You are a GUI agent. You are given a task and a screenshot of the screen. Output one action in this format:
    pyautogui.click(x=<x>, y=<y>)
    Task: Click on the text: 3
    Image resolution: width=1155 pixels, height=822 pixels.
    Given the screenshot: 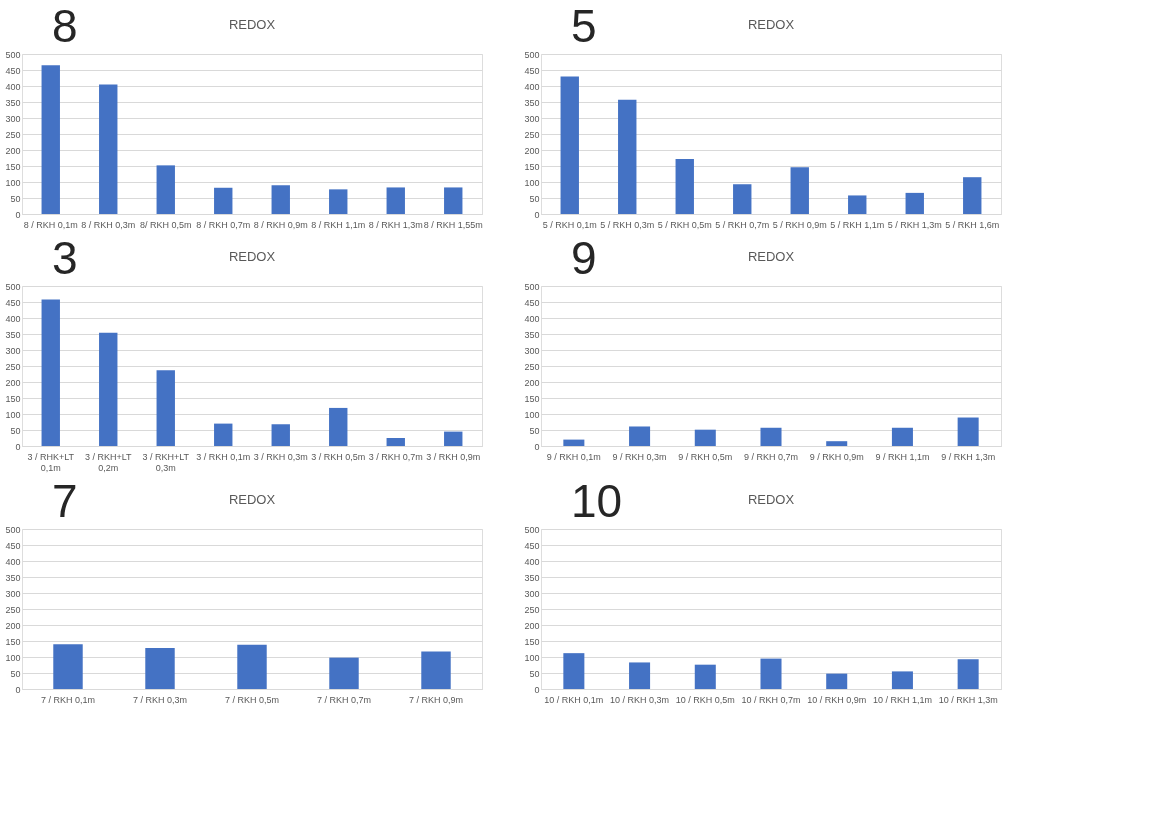 What is the action you would take?
    pyautogui.click(x=65, y=258)
    